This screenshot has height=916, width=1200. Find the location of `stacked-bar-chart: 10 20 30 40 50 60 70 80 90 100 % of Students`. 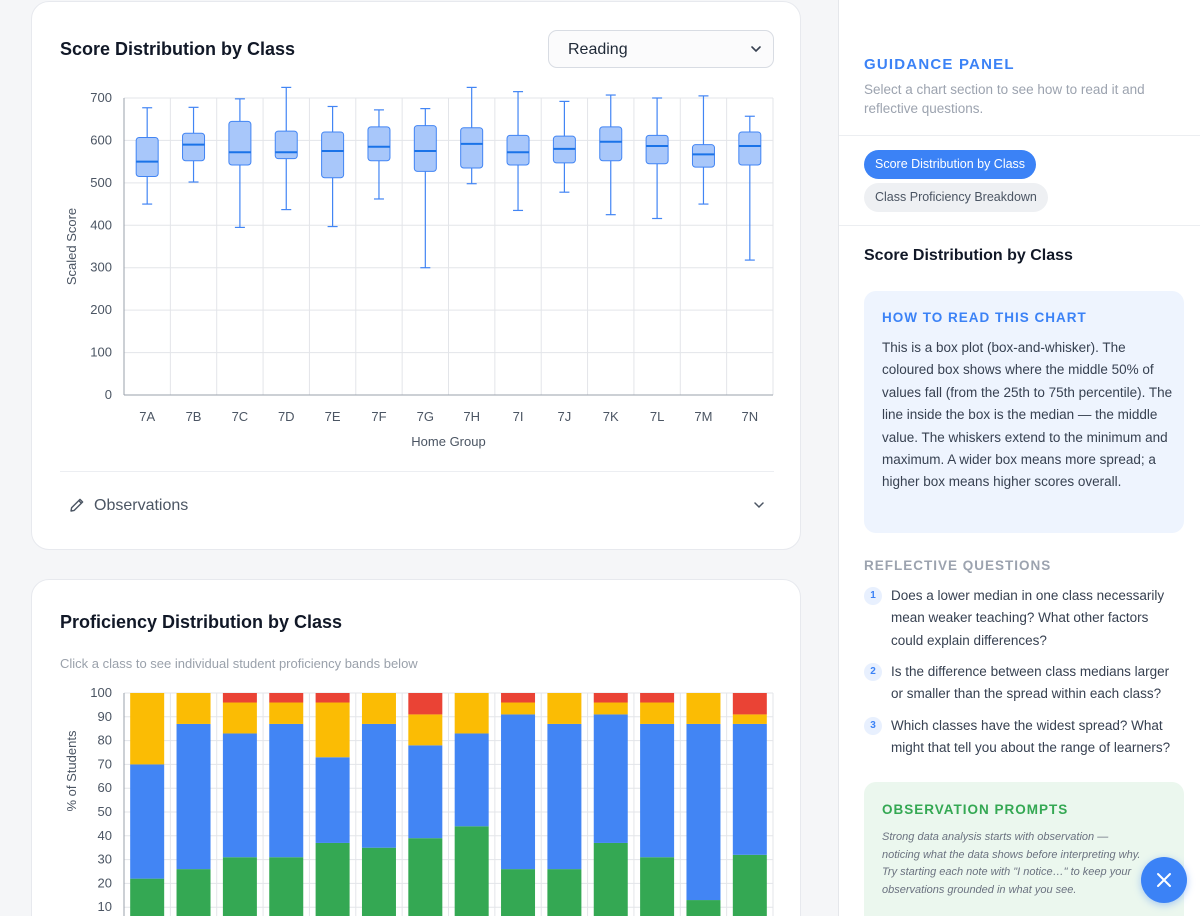

stacked-bar-chart: 10 20 30 40 50 60 70 80 90 100 % of Students is located at coordinates (419, 800).